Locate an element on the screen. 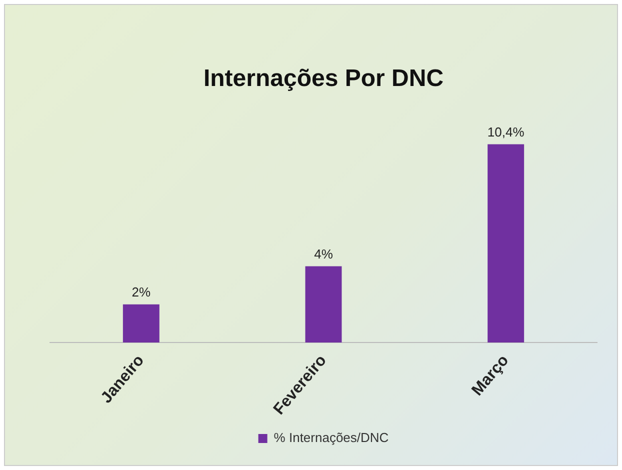  legend-label: % Internações/DNC is located at coordinates (331, 438).